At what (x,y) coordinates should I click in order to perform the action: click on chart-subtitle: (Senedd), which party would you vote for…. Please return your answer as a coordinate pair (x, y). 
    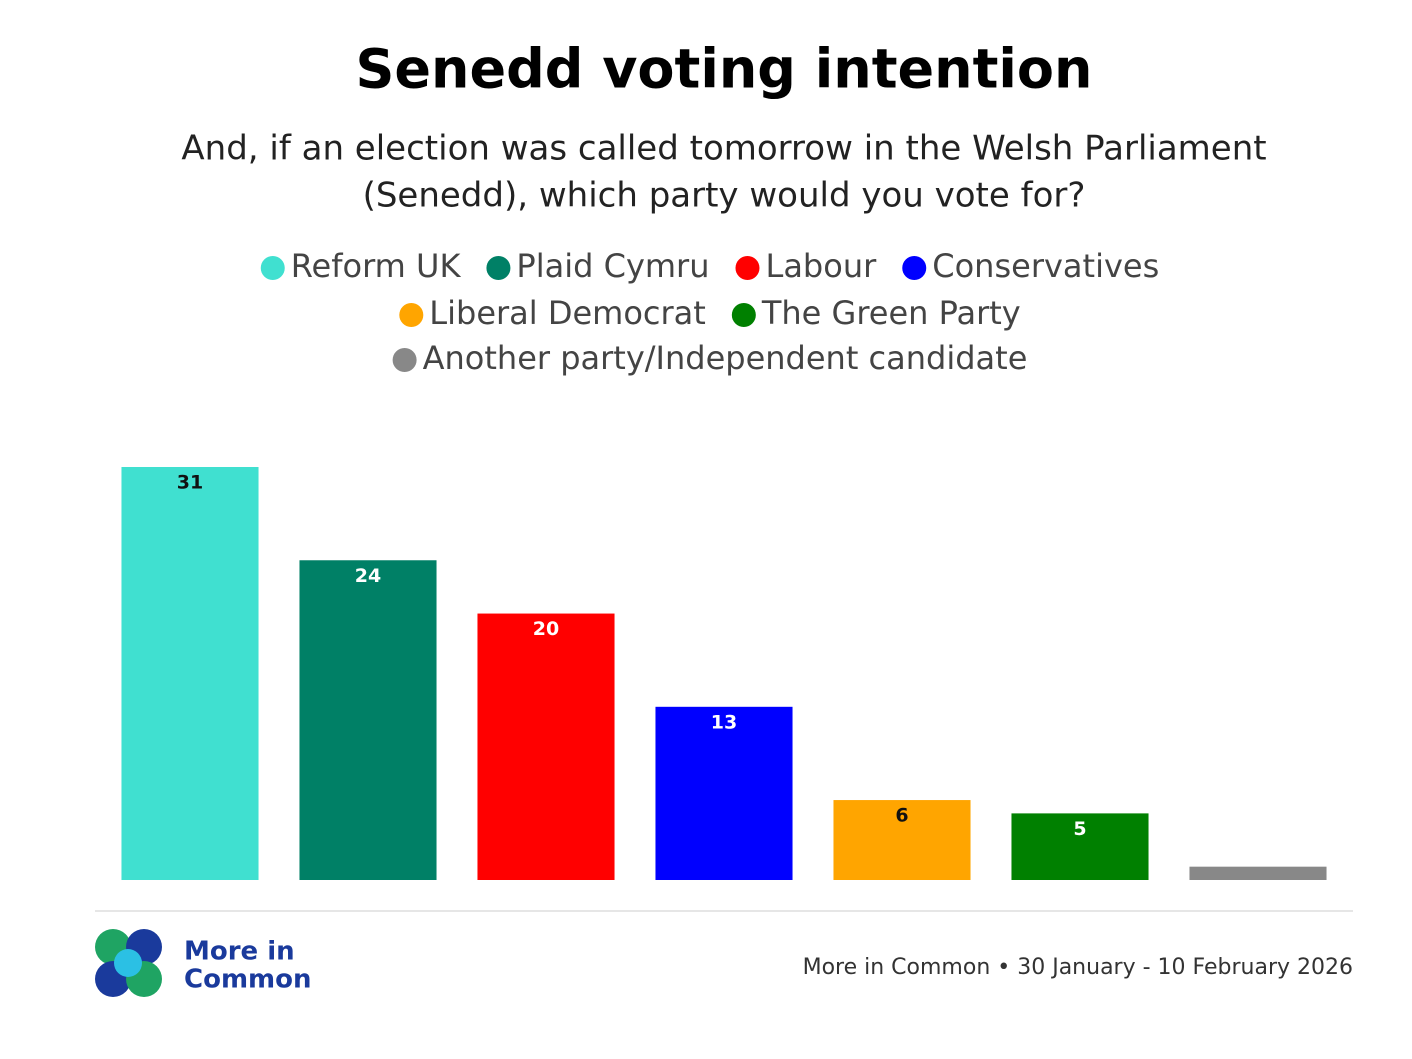
    Looking at the image, I should click on (724, 196).